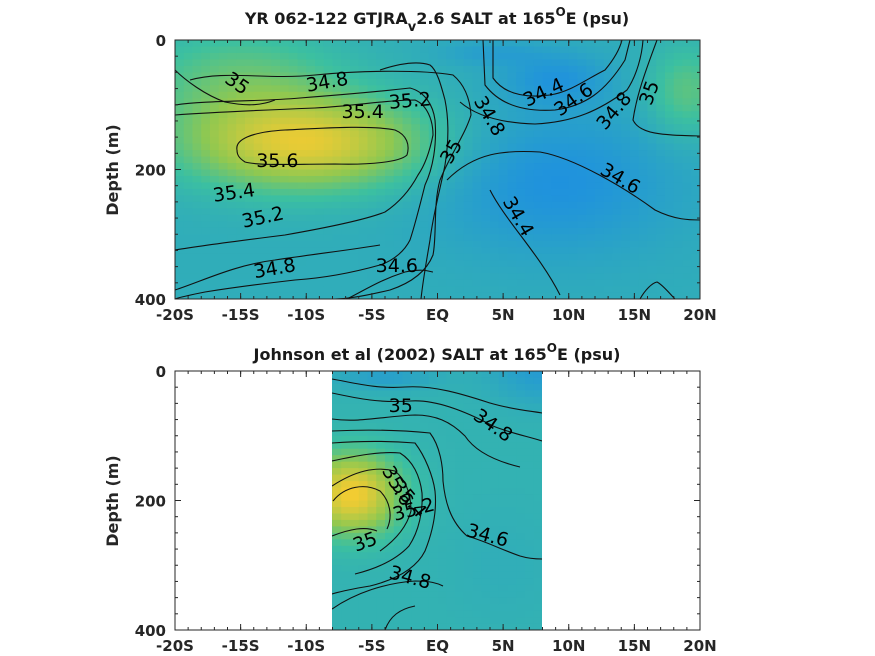 The width and height of the screenshot is (875, 656). I want to click on y-tick-label: 400, so click(150, 631).